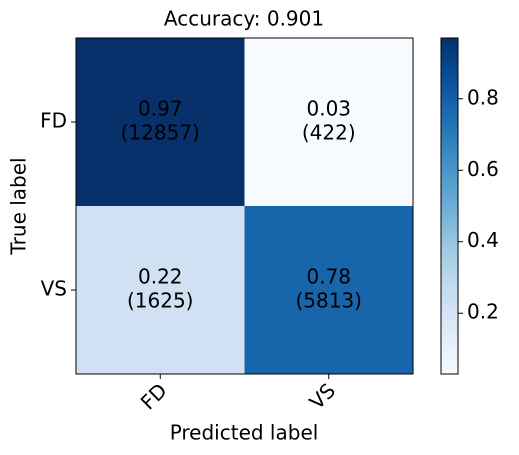 This screenshot has height=455, width=519. Describe the element at coordinates (328, 301) in the screenshot. I see `cell-count: (5813)` at that location.